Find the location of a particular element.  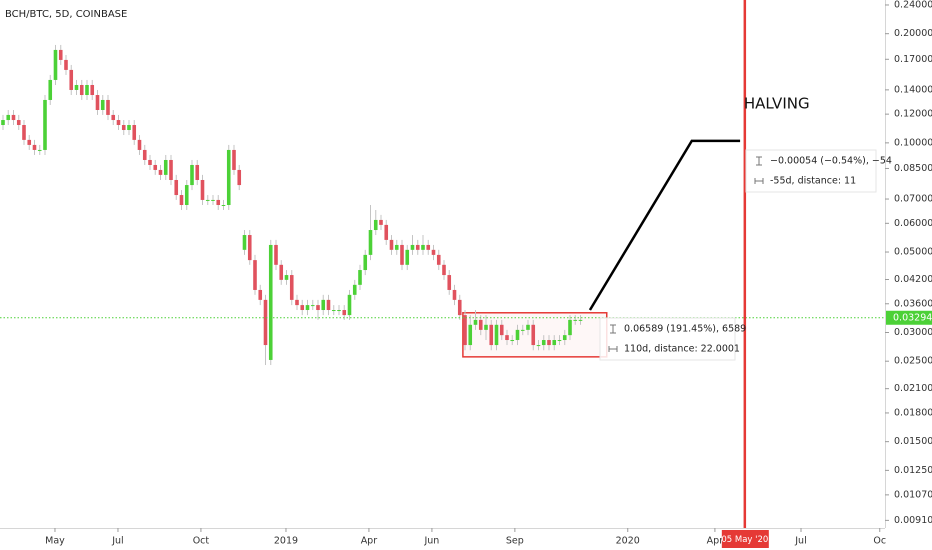

y-tick-label: 0.00910 is located at coordinates (913, 520).